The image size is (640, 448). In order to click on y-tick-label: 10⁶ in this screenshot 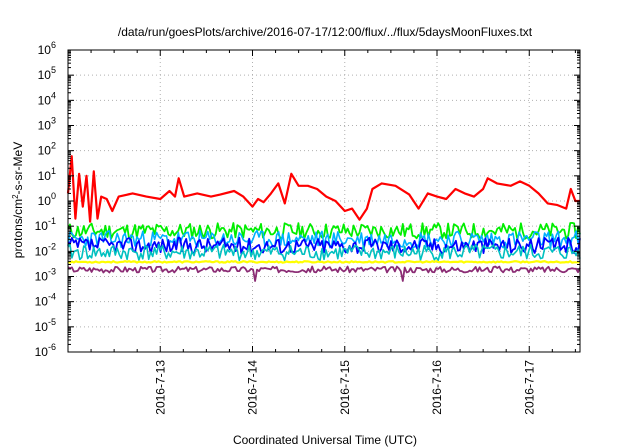, I will do `click(47, 48)`.